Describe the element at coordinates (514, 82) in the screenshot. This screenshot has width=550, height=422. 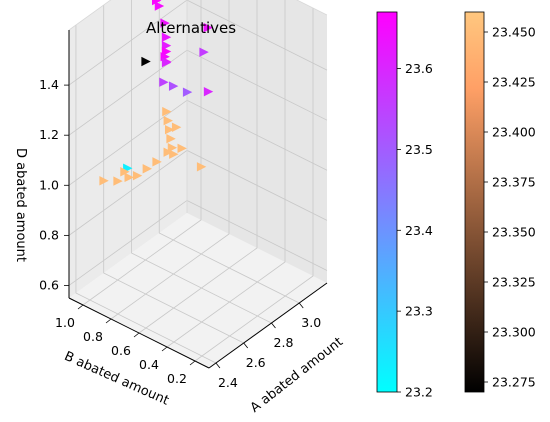
I see `colorbar-copper-tick-label: 23.425` at that location.